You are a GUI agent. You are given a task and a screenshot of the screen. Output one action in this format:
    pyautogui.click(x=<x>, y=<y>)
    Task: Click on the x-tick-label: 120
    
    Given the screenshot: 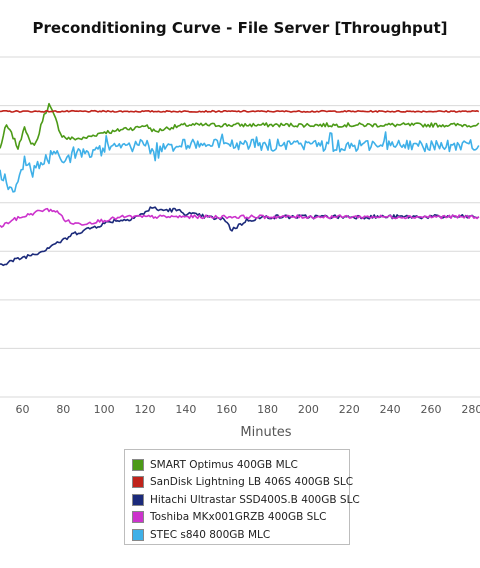 What is the action you would take?
    pyautogui.click(x=145, y=409)
    